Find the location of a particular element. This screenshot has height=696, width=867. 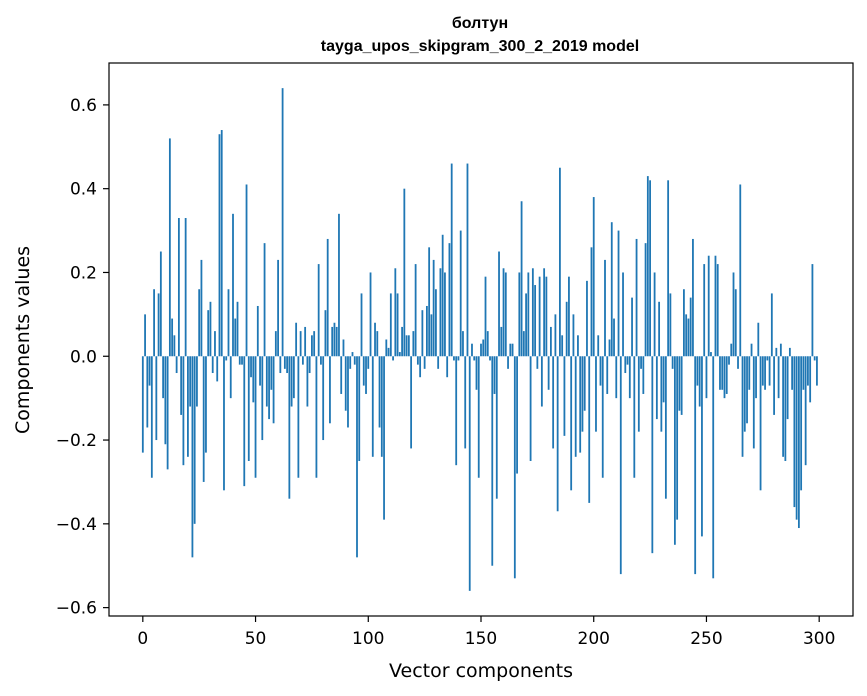

y-axis: −0.6 −0.4 −0.2 0.0 0.2 0.4 0.6 is located at coordinates (82, 357).